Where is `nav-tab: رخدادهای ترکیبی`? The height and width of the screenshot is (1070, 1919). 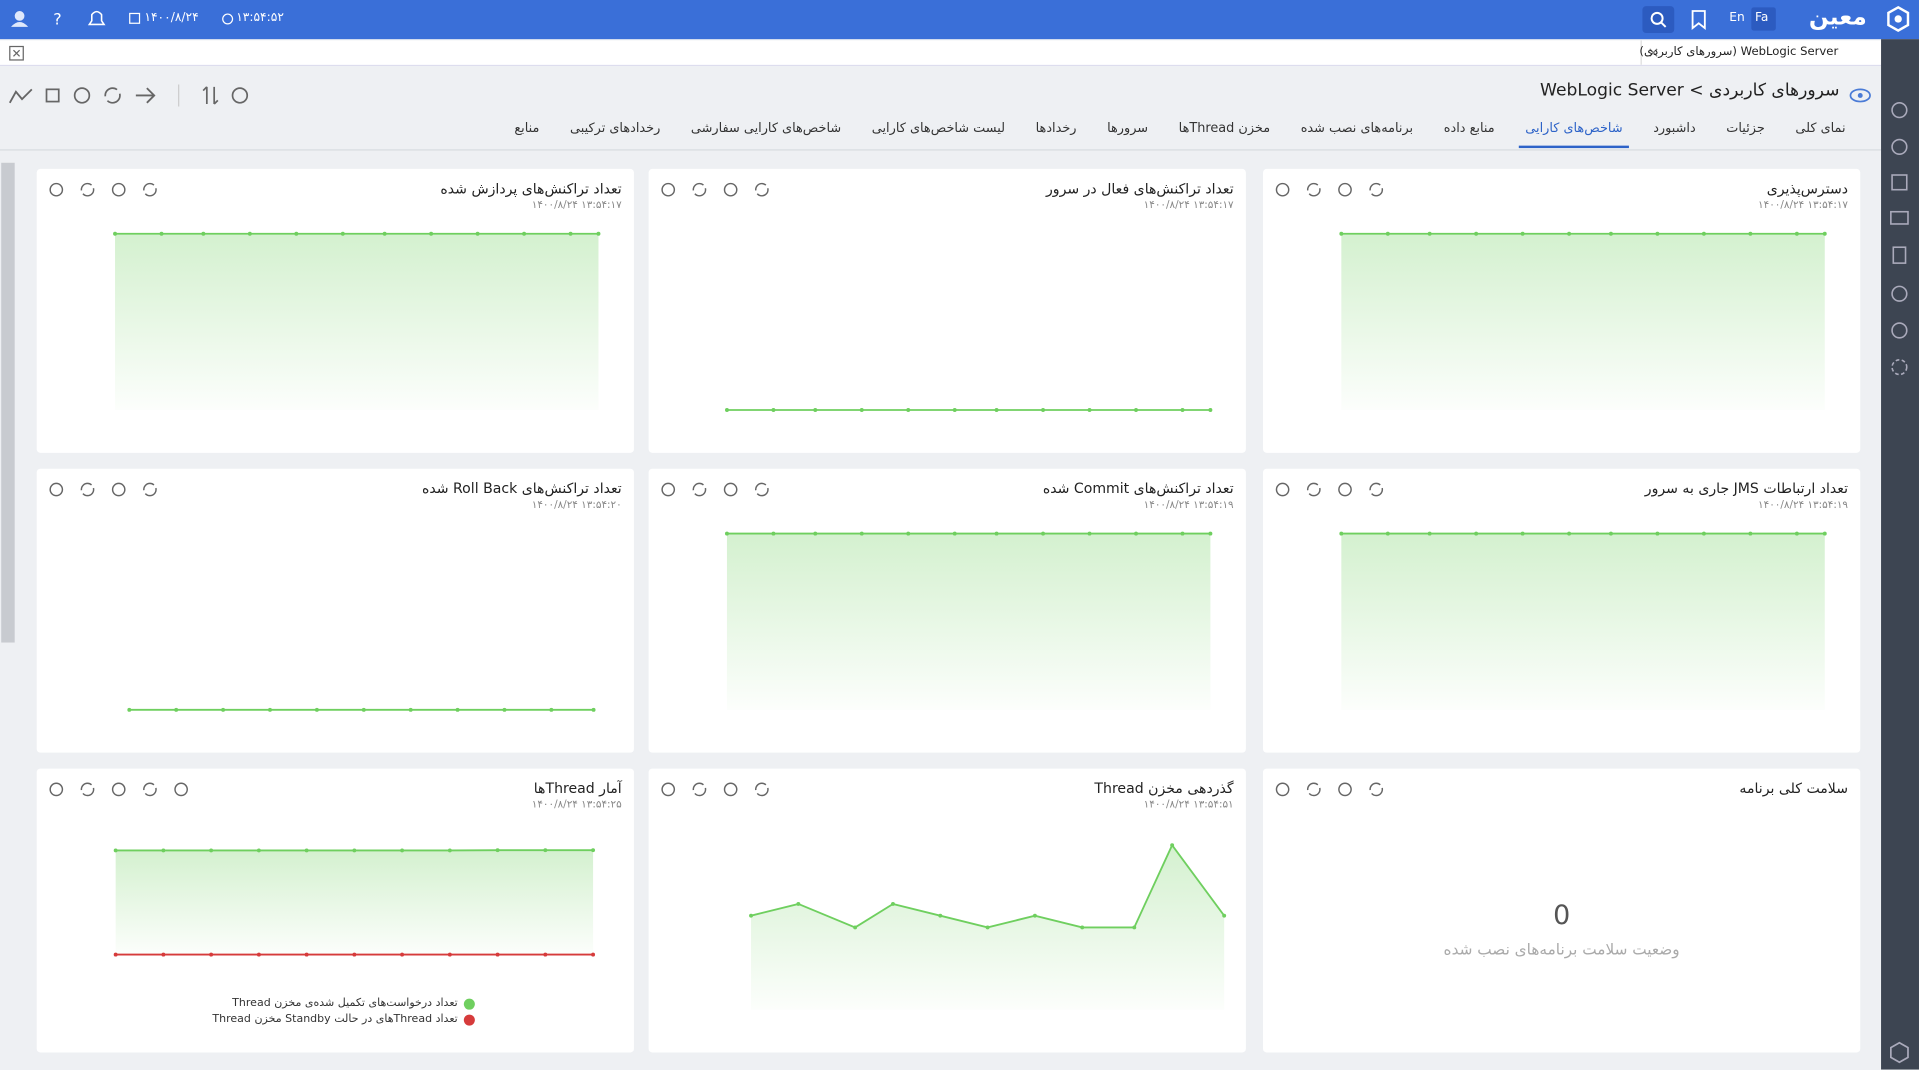 nav-tab: رخدادهای ترکیبی is located at coordinates (615, 128).